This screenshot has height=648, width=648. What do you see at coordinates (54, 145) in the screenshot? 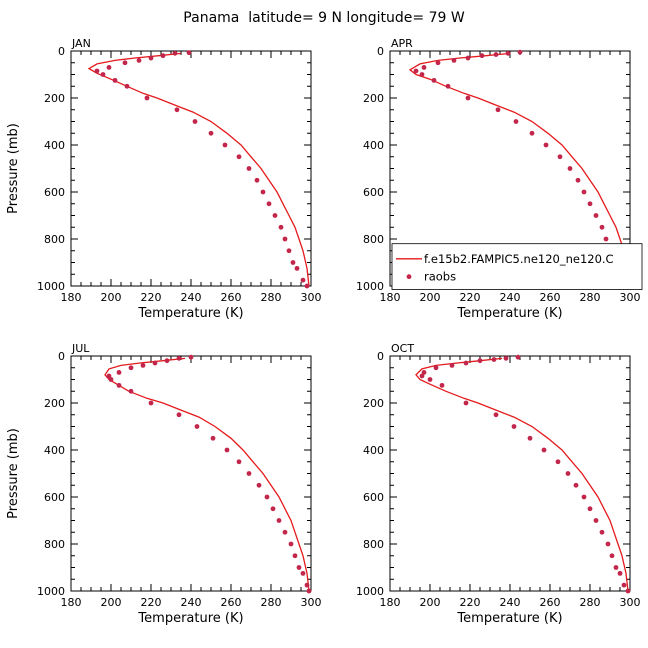
I see `y-tick-label: 400` at bounding box center [54, 145].